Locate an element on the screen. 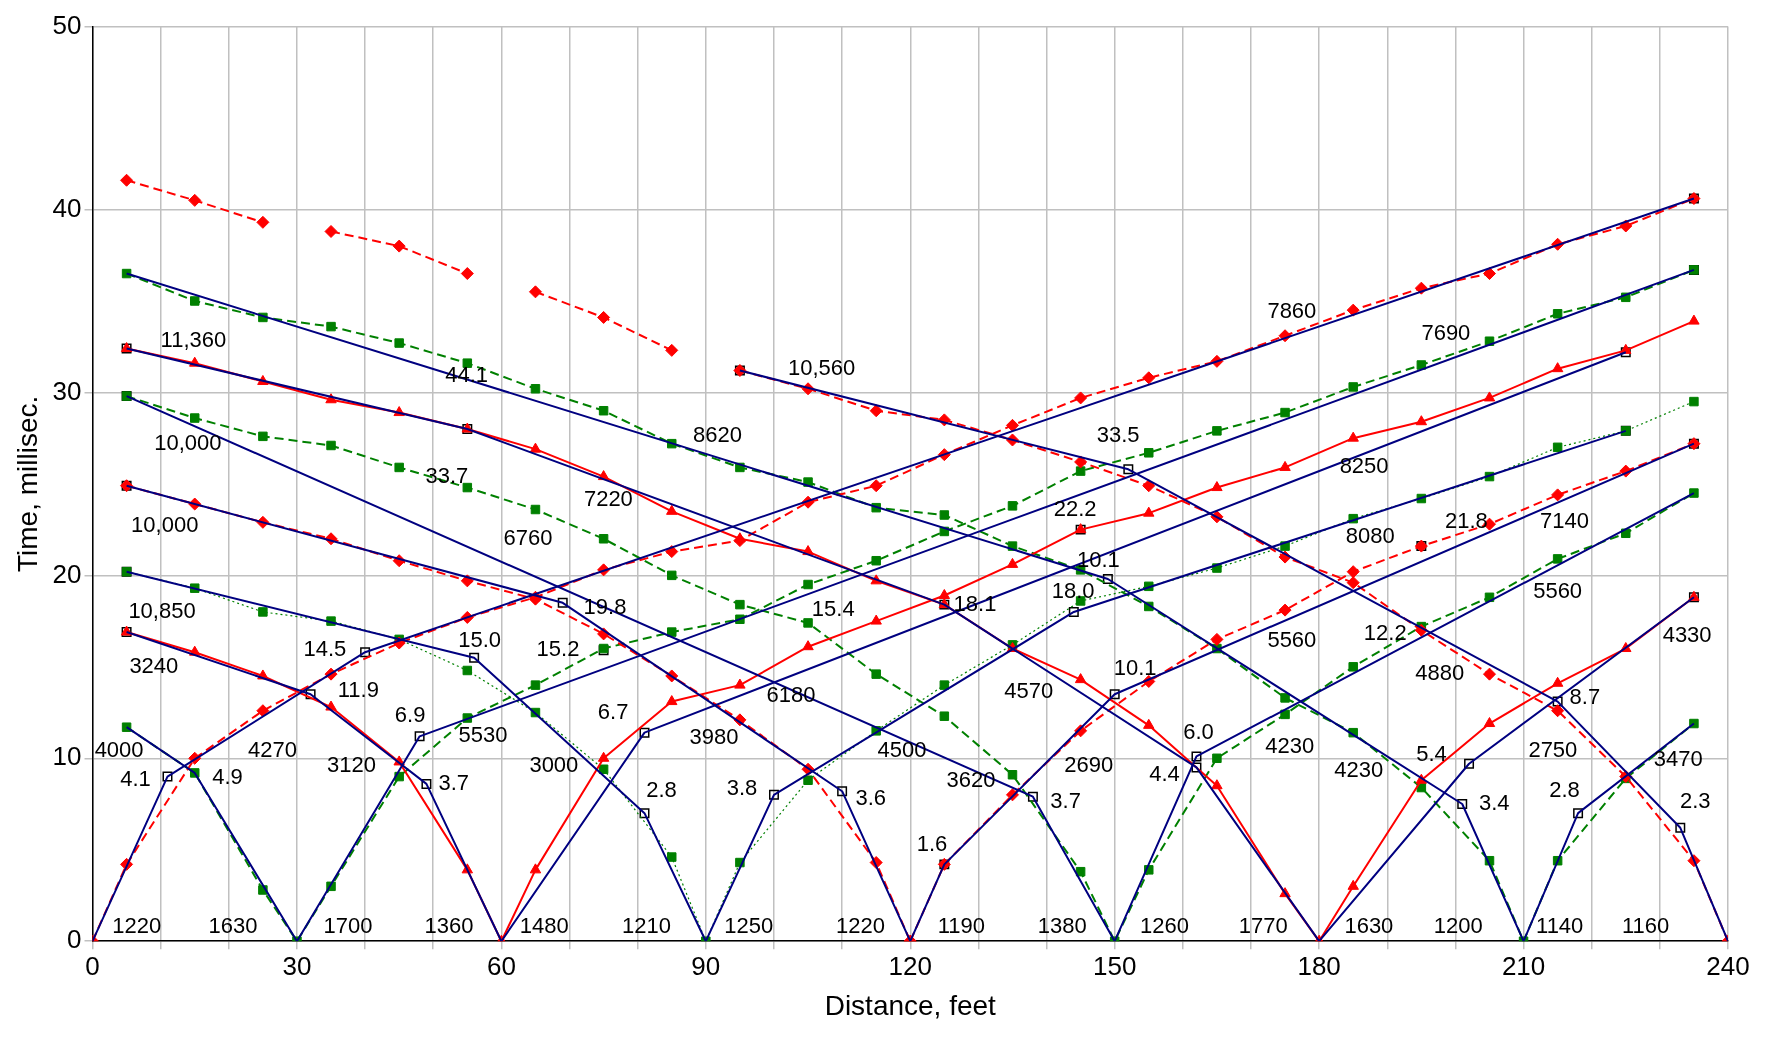 The width and height of the screenshot is (1774, 1044). annotation: 1360 is located at coordinates (449, 925).